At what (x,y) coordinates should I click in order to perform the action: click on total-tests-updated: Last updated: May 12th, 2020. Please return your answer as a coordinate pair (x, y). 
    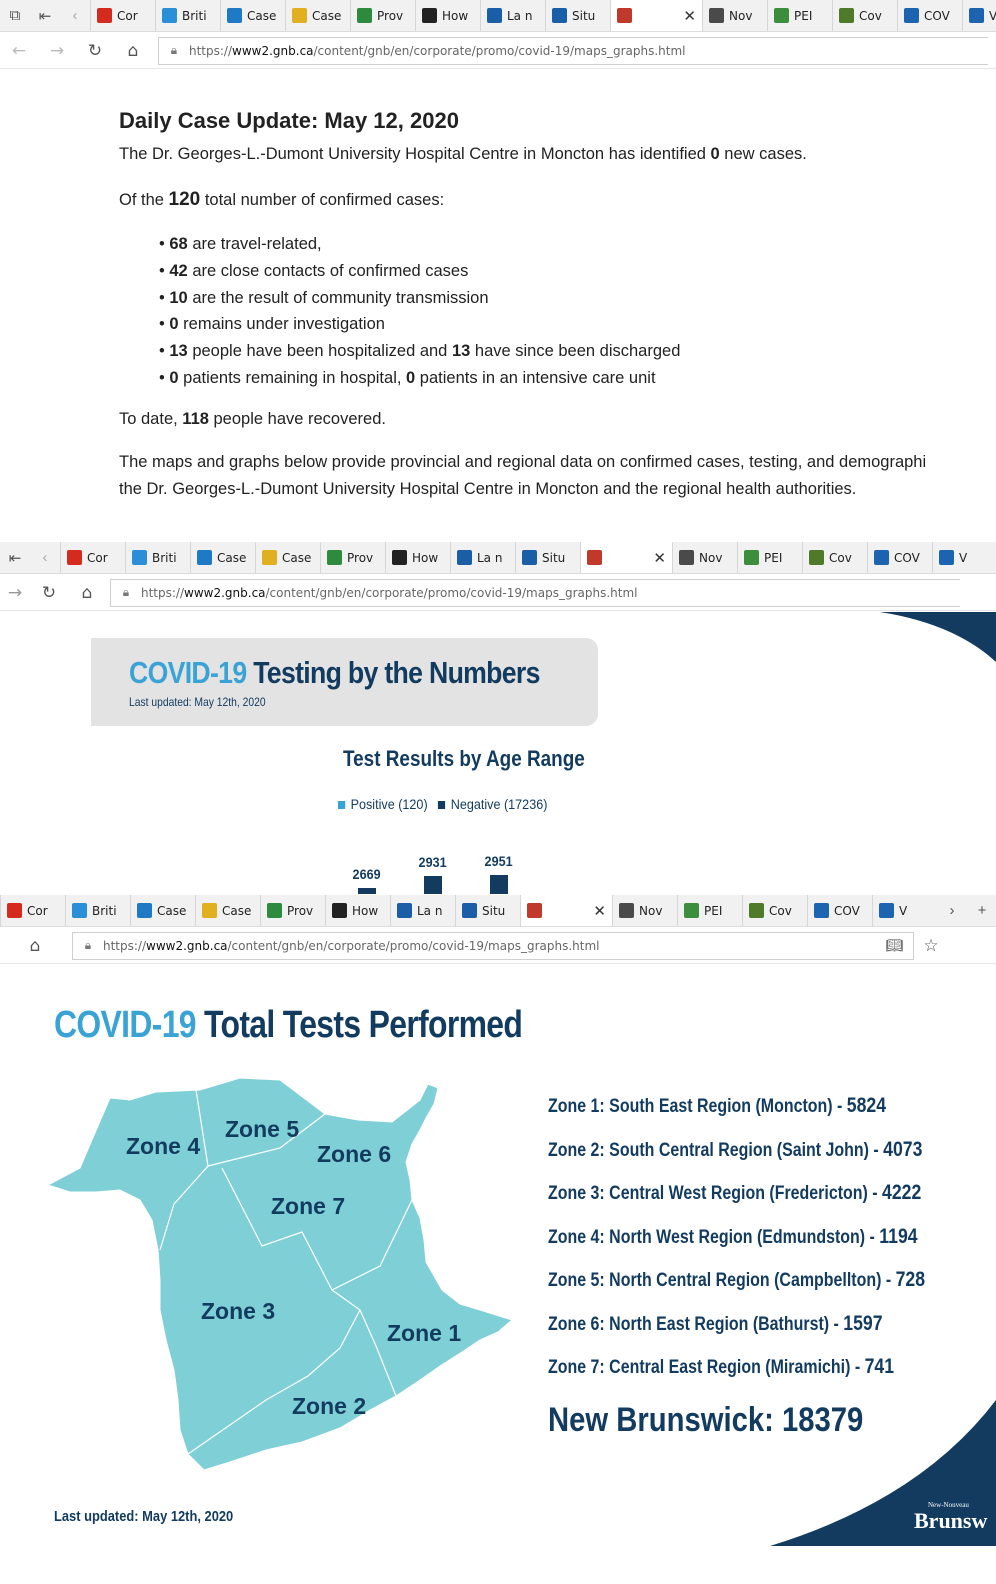
    Looking at the image, I should click on (144, 1516).